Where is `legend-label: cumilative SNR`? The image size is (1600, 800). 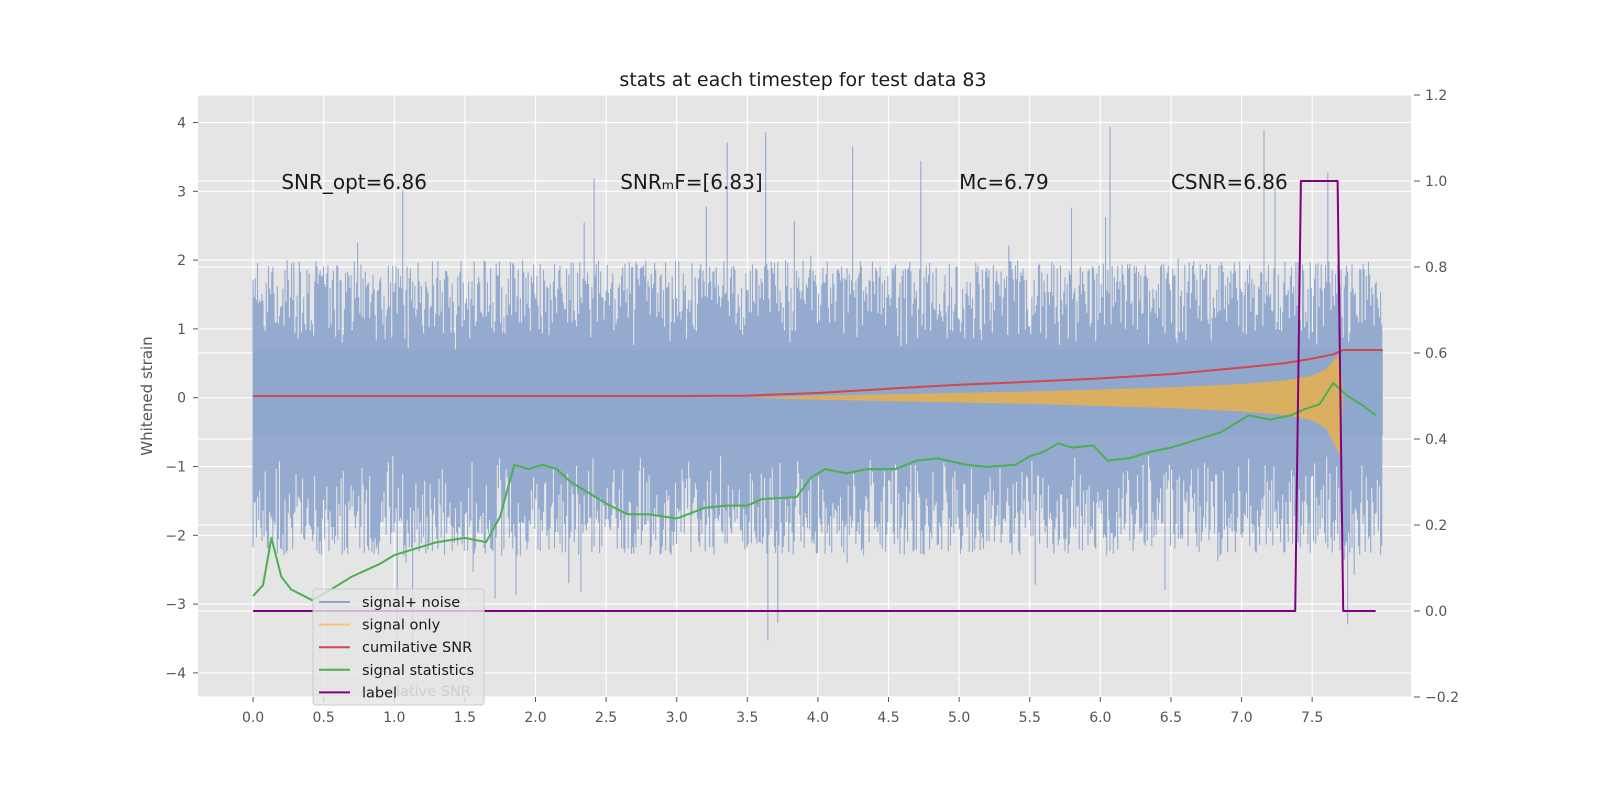 legend-label: cumilative SNR is located at coordinates (417, 648).